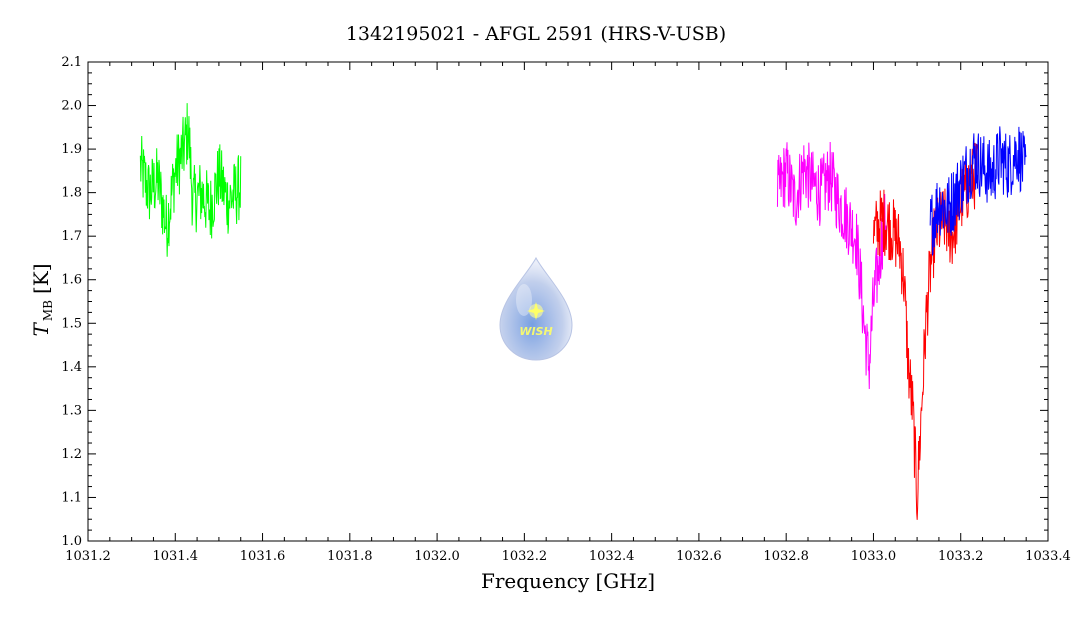 Image resolution: width=1072 pixels, height=618 pixels. I want to click on y-axis-label-sub: MB, so click(48, 310).